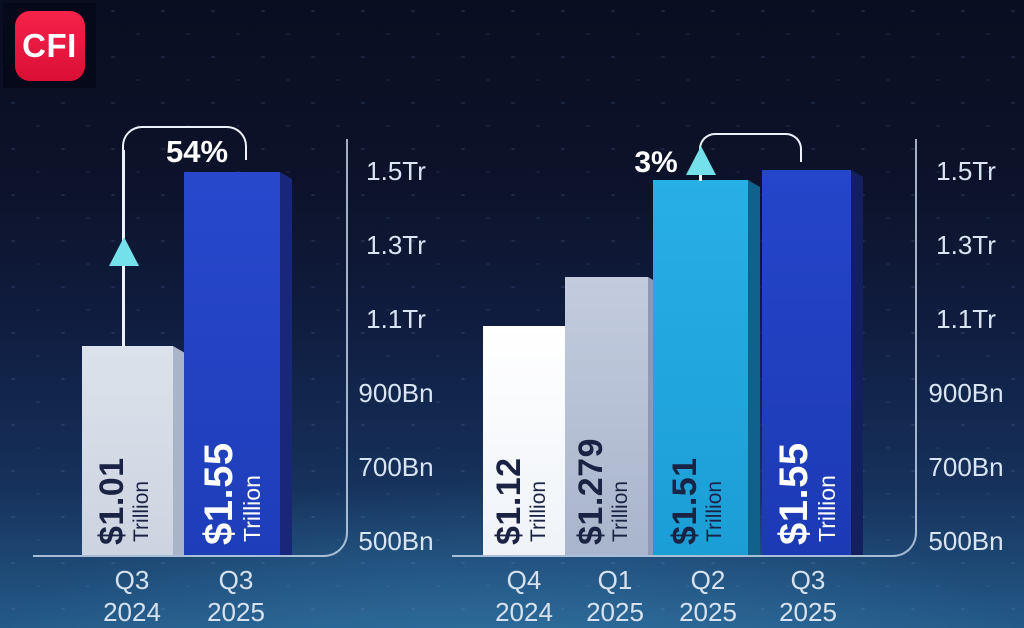 Image resolution: width=1024 pixels, height=628 pixels. I want to click on x-axis-label-q2-2025: Q2 2025, so click(708, 596).